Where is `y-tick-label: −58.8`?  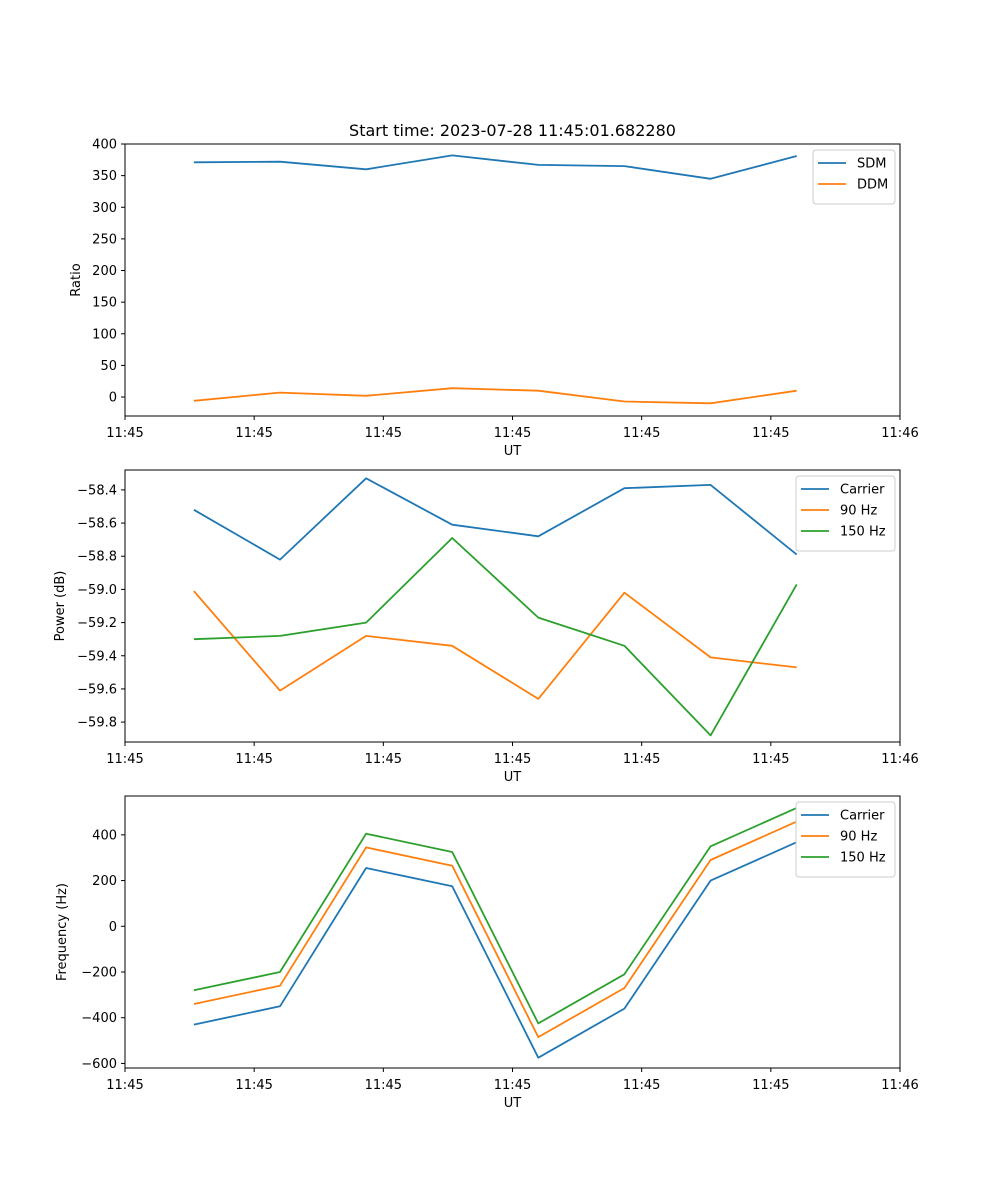 y-tick-label: −58.8 is located at coordinates (97, 557).